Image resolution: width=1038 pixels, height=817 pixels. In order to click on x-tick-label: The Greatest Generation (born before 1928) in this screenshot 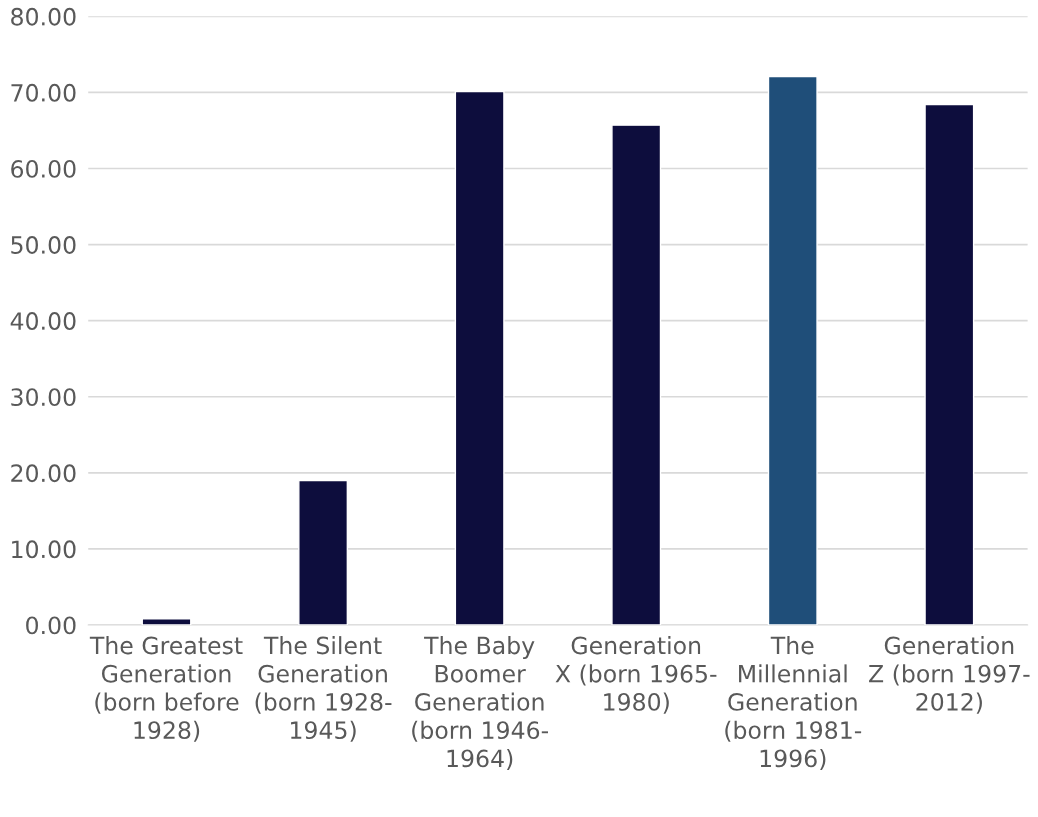, I will do `click(166, 689)`.